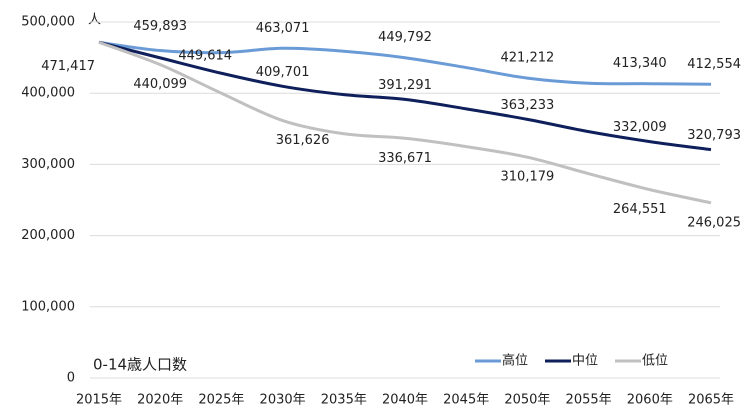  I want to click on x-tick-label: 2020年, so click(160, 400).